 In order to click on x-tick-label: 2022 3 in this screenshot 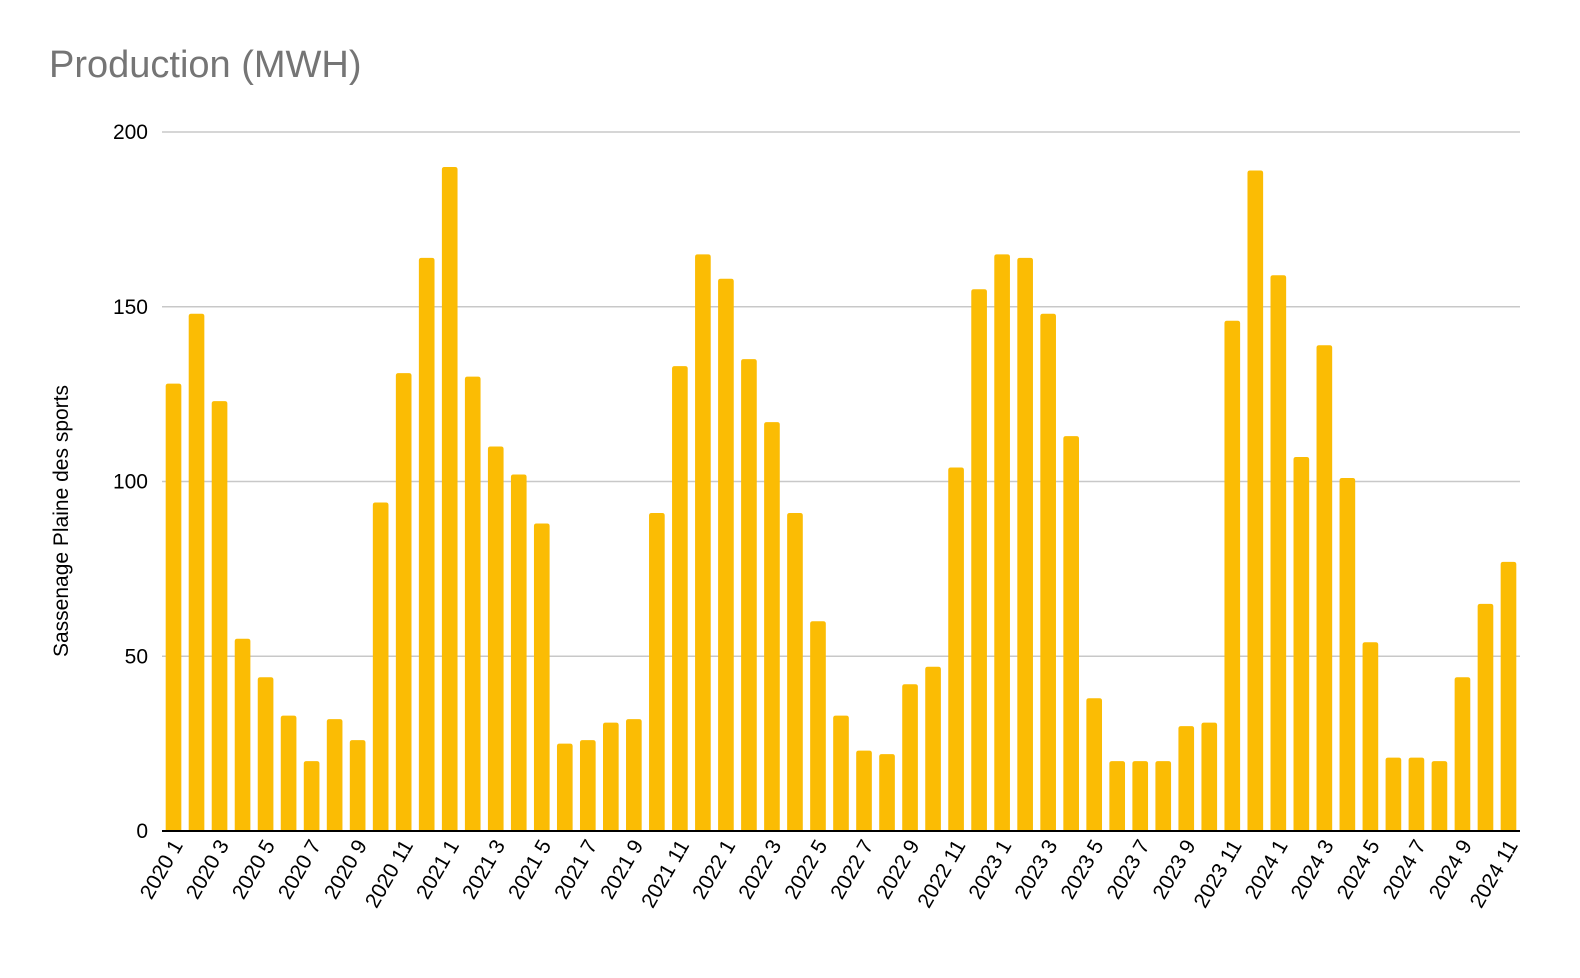, I will do `click(760, 869)`.